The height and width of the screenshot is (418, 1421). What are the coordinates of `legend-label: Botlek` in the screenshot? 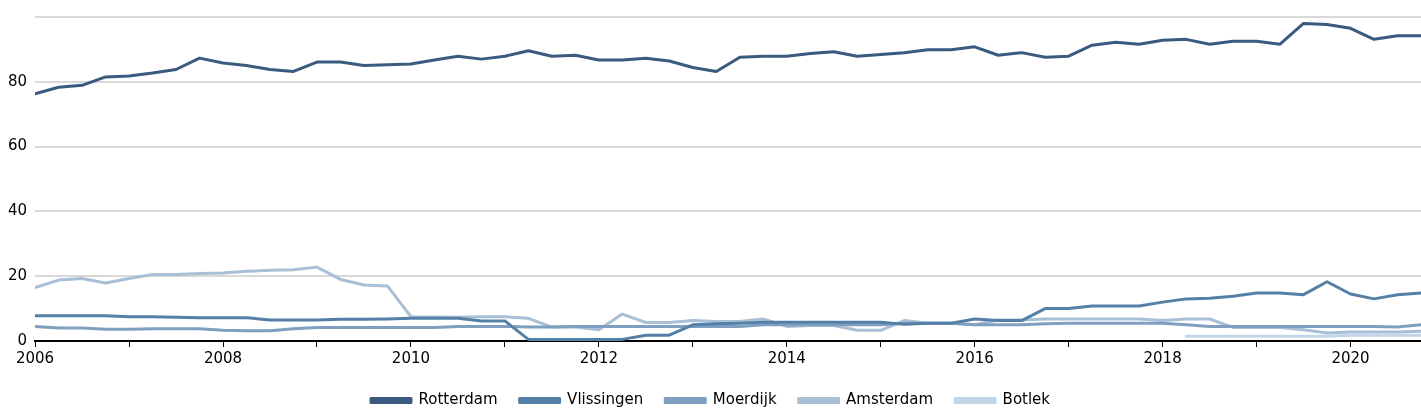 It's located at (1026, 399).